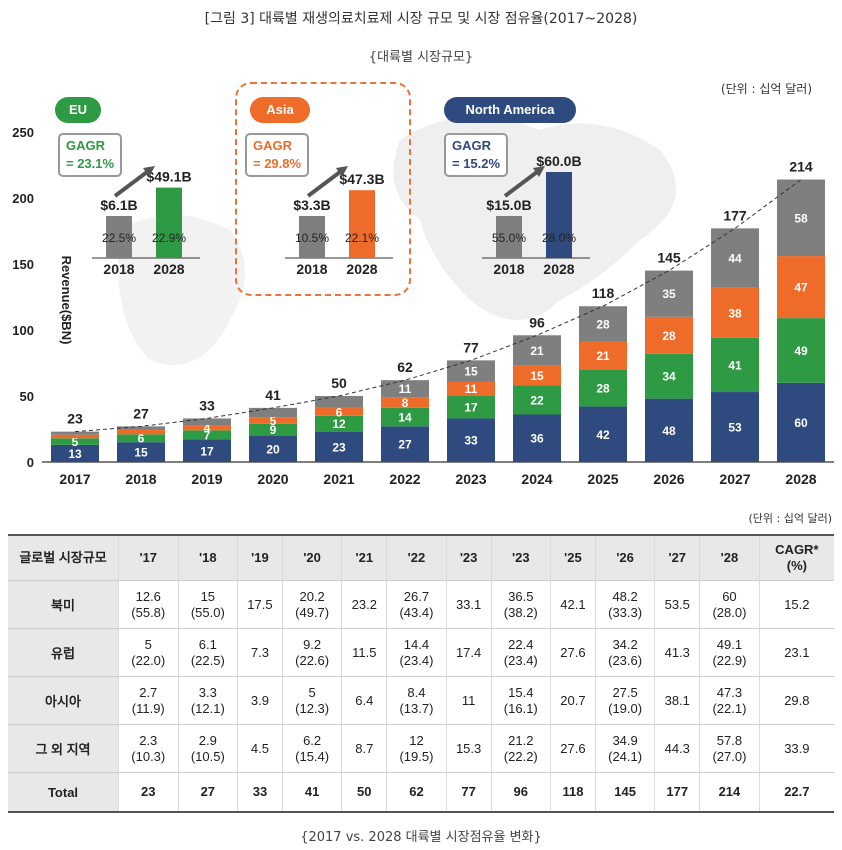  What do you see at coordinates (364, 557) in the screenshot?
I see `table-header-cell: '21` at bounding box center [364, 557].